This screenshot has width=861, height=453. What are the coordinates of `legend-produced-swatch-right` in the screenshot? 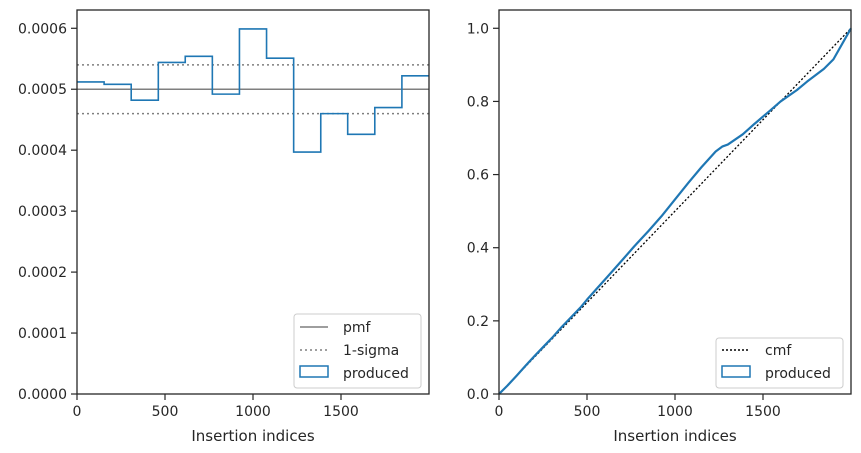 It's located at (736, 371).